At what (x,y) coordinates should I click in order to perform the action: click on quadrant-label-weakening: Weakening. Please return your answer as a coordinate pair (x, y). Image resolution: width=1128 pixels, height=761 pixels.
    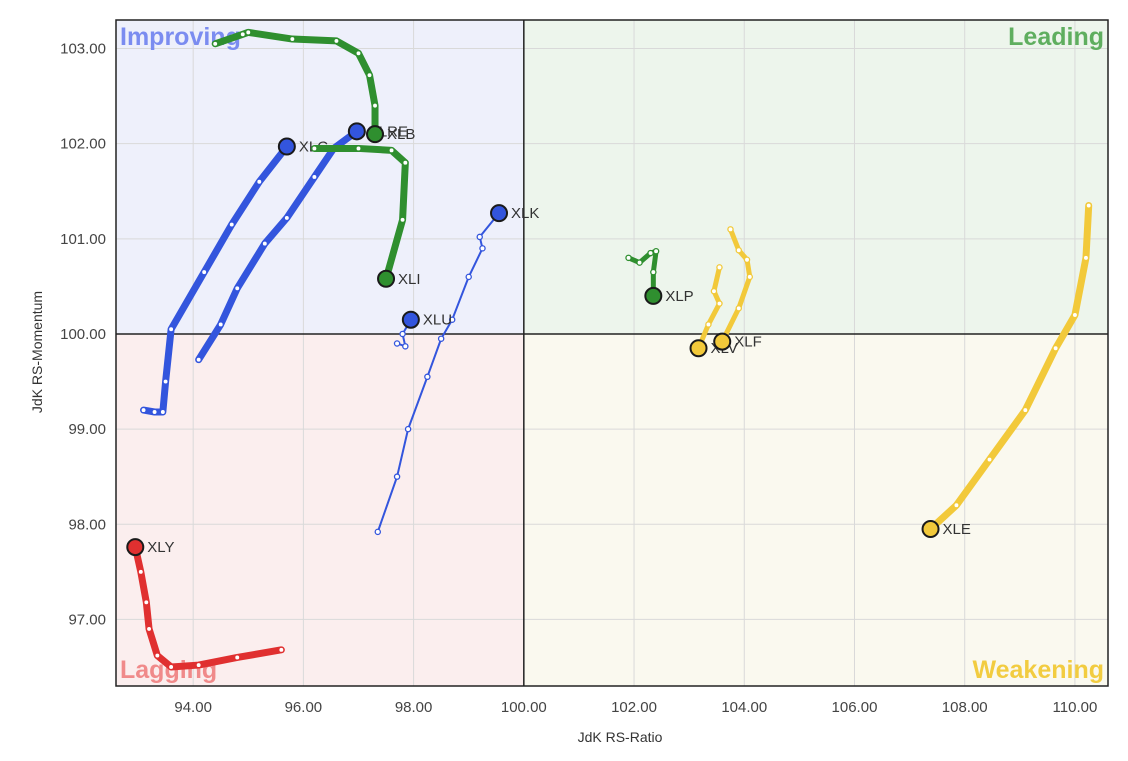
    Looking at the image, I should click on (1038, 670).